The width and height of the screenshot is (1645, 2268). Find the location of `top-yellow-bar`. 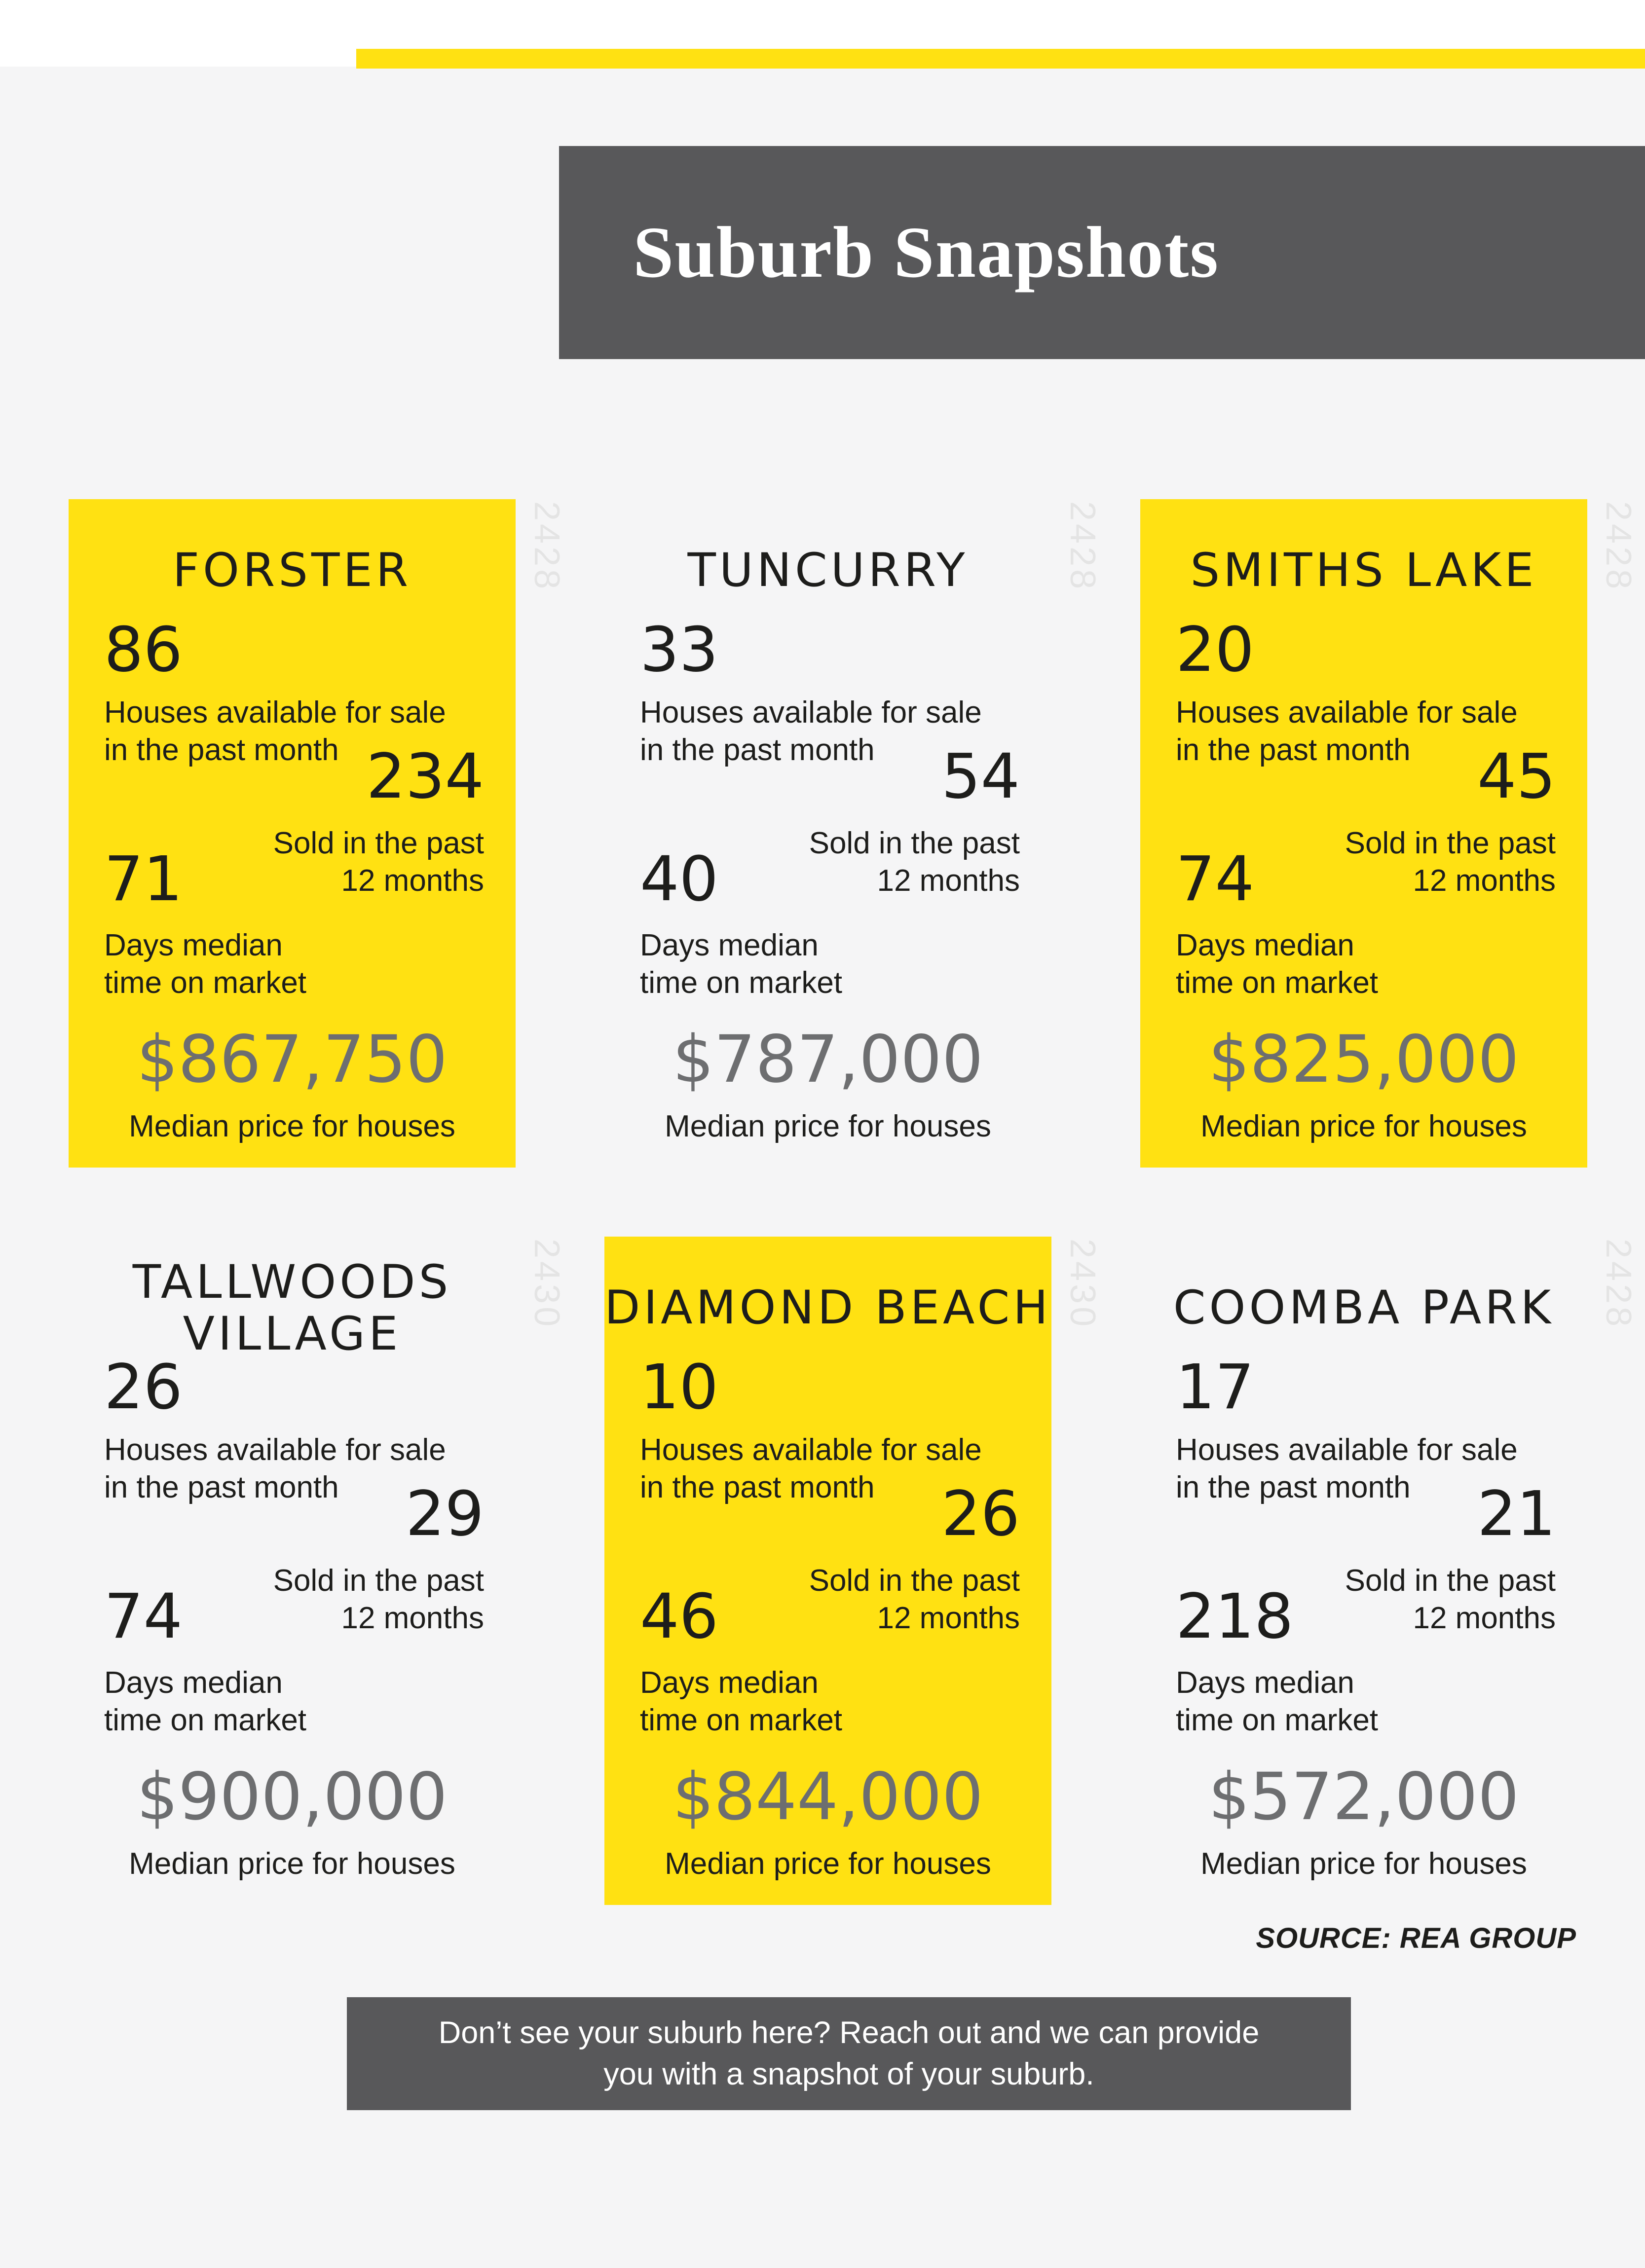

top-yellow-bar is located at coordinates (1000, 59).